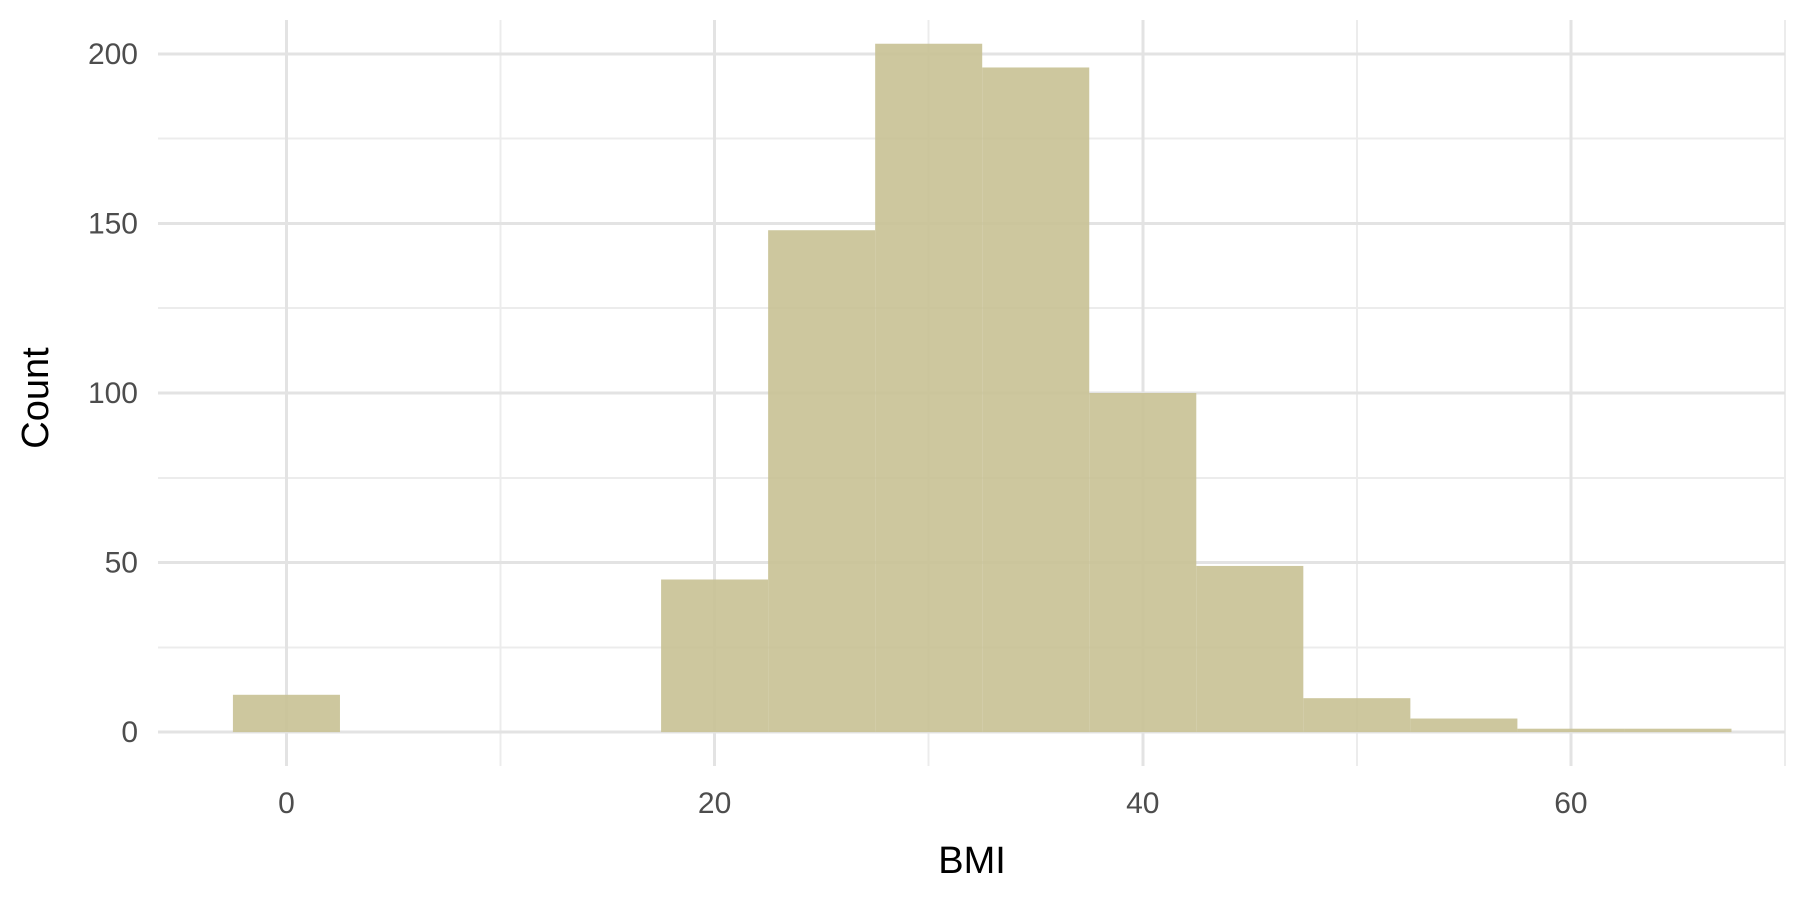 The height and width of the screenshot is (900, 1800). I want to click on y-tick-label: 50, so click(121, 563).